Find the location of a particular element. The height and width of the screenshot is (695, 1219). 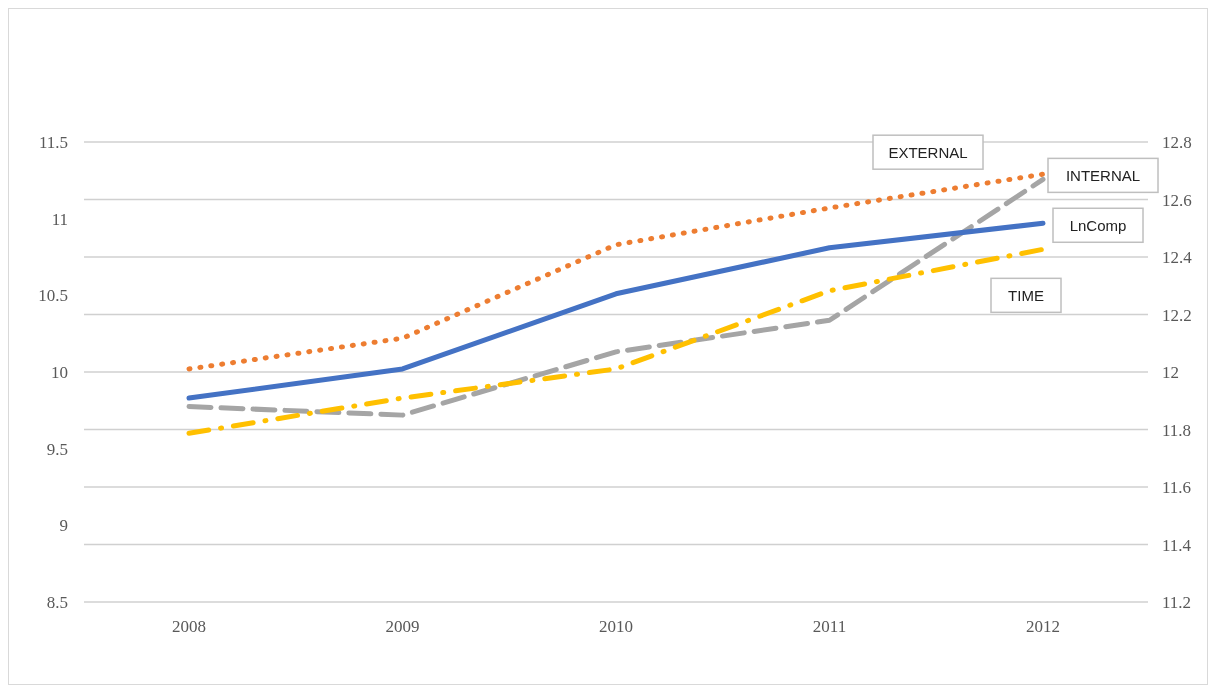

y2-tick-label: 12.2 is located at coordinates (1177, 315).